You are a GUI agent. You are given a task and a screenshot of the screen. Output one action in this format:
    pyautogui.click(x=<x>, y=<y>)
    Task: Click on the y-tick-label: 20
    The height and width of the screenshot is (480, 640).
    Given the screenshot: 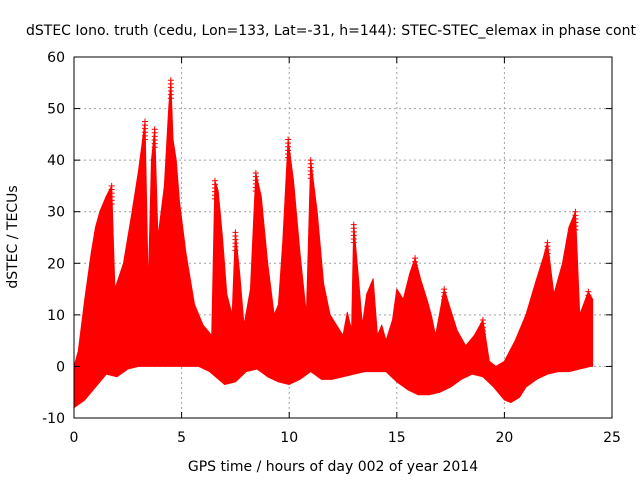 What is the action you would take?
    pyautogui.click(x=56, y=264)
    